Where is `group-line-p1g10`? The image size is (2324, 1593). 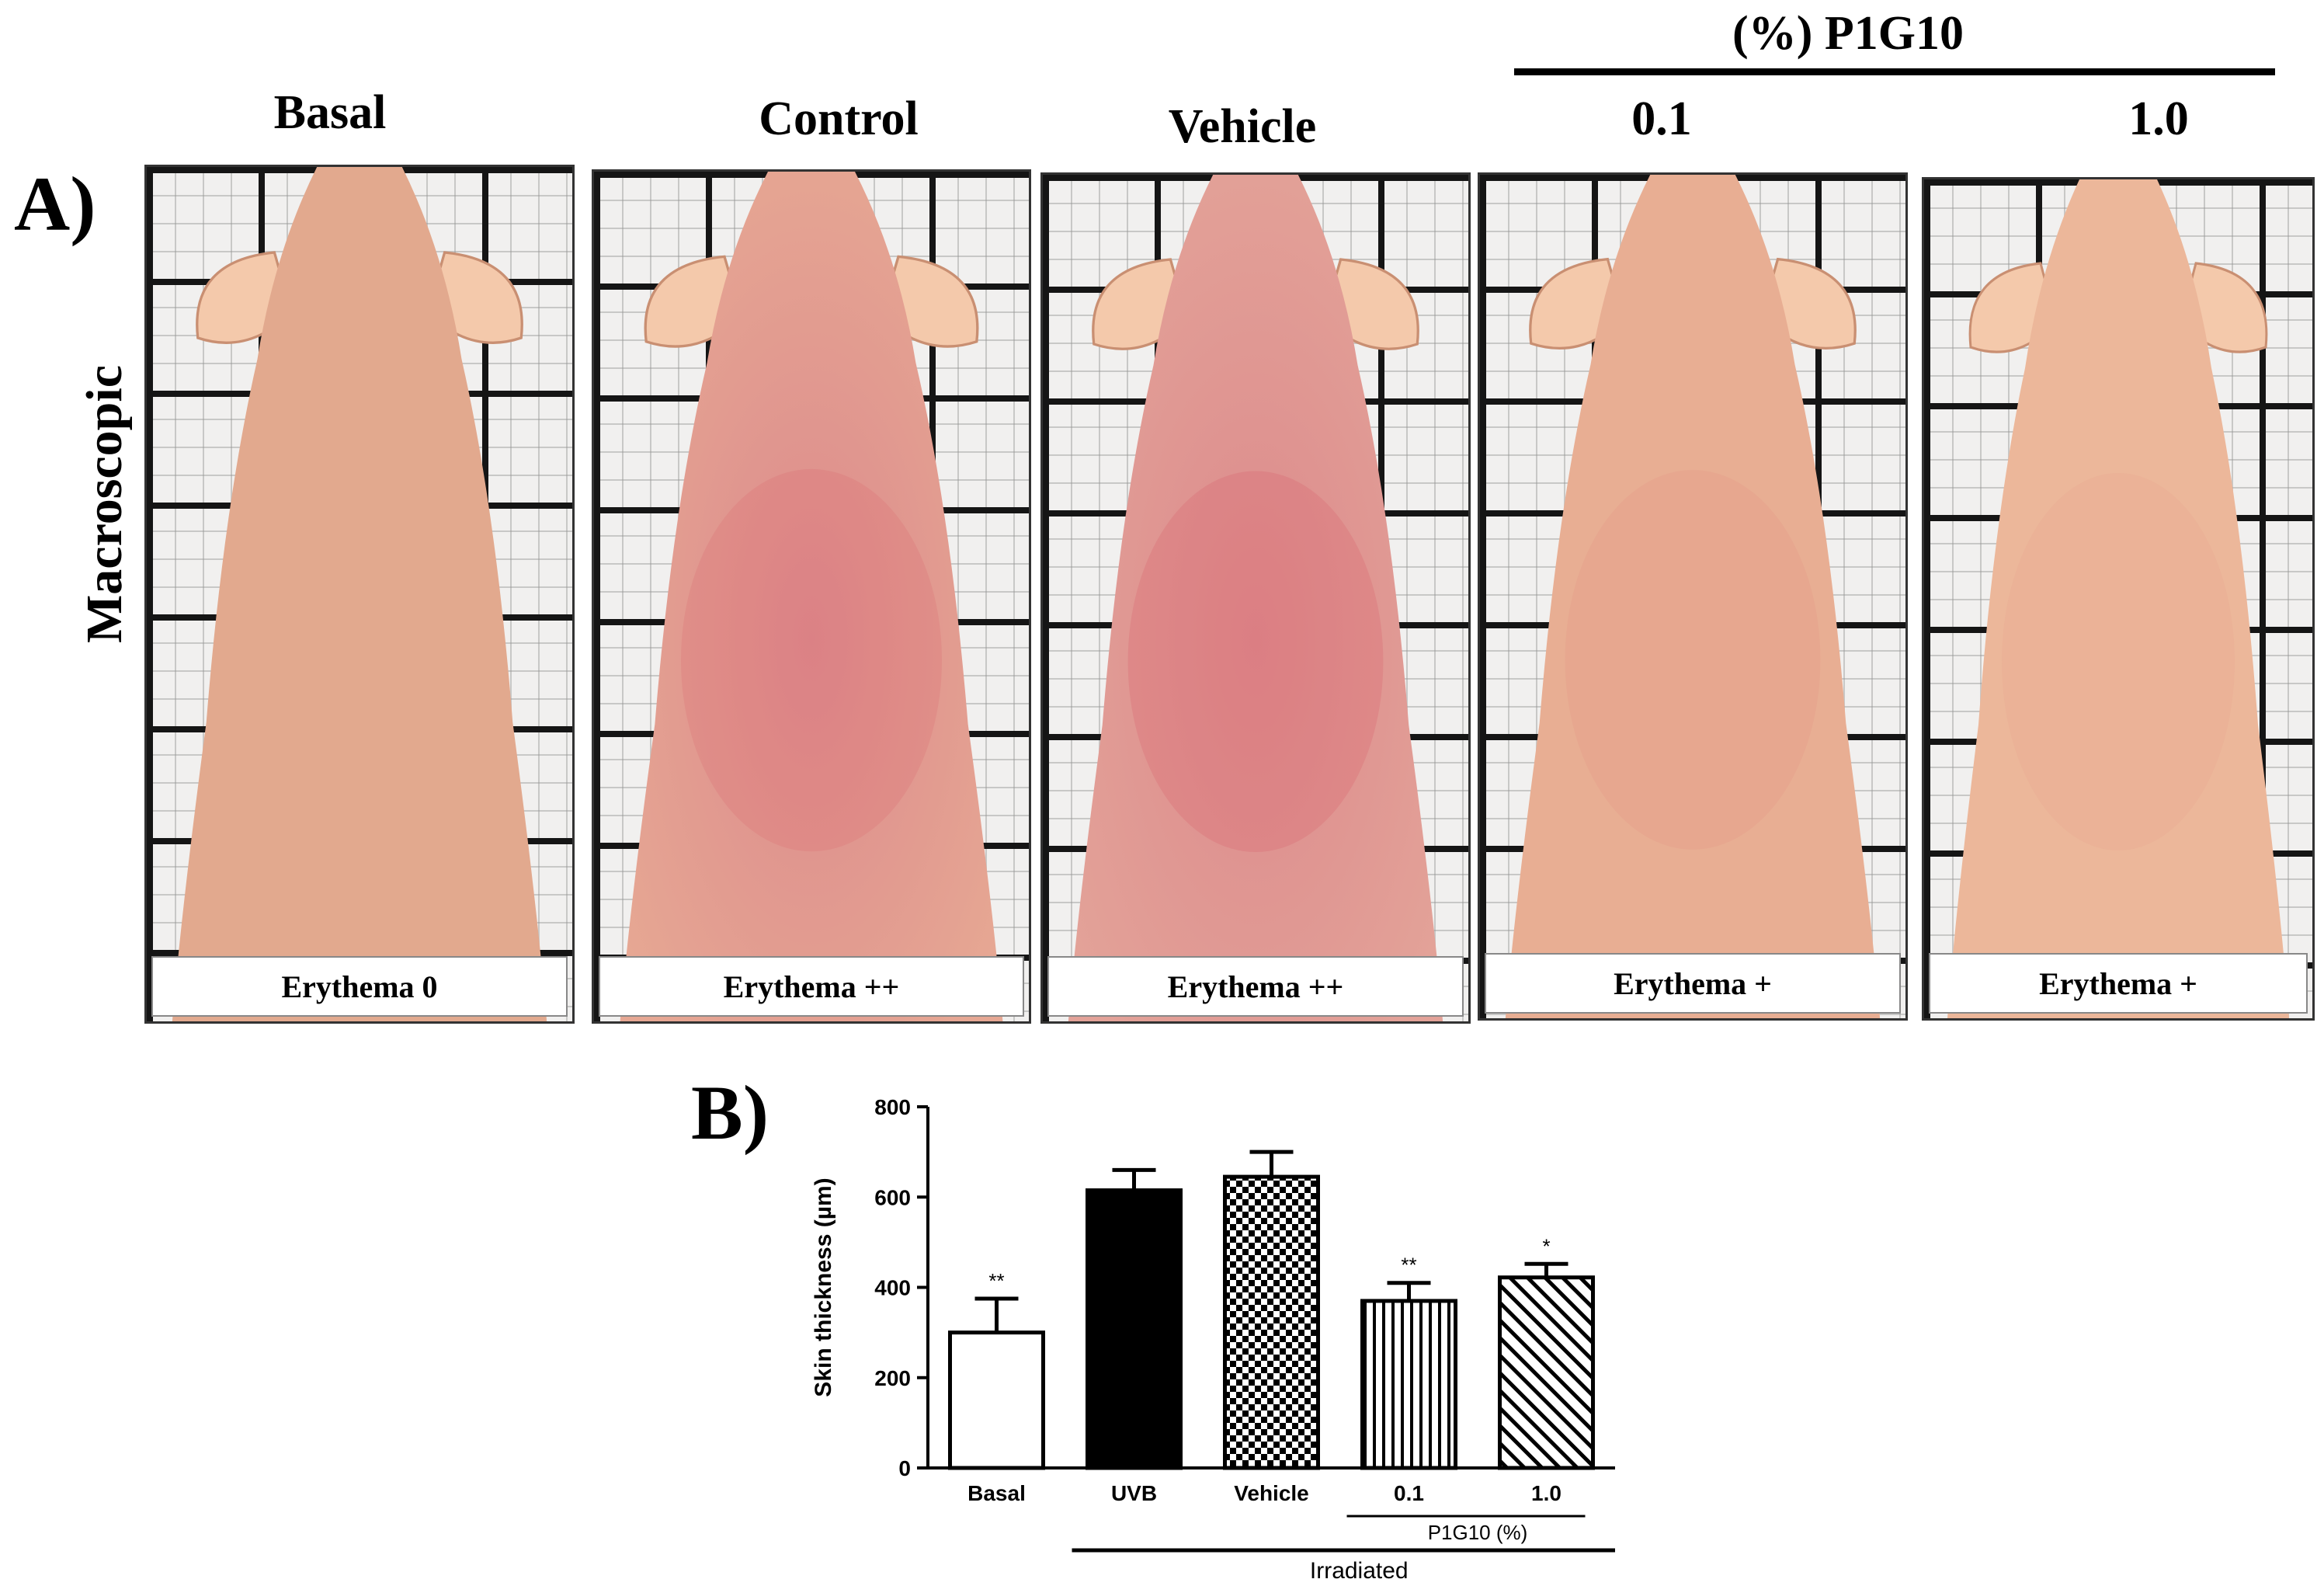
group-line-p1g10 is located at coordinates (1895, 71).